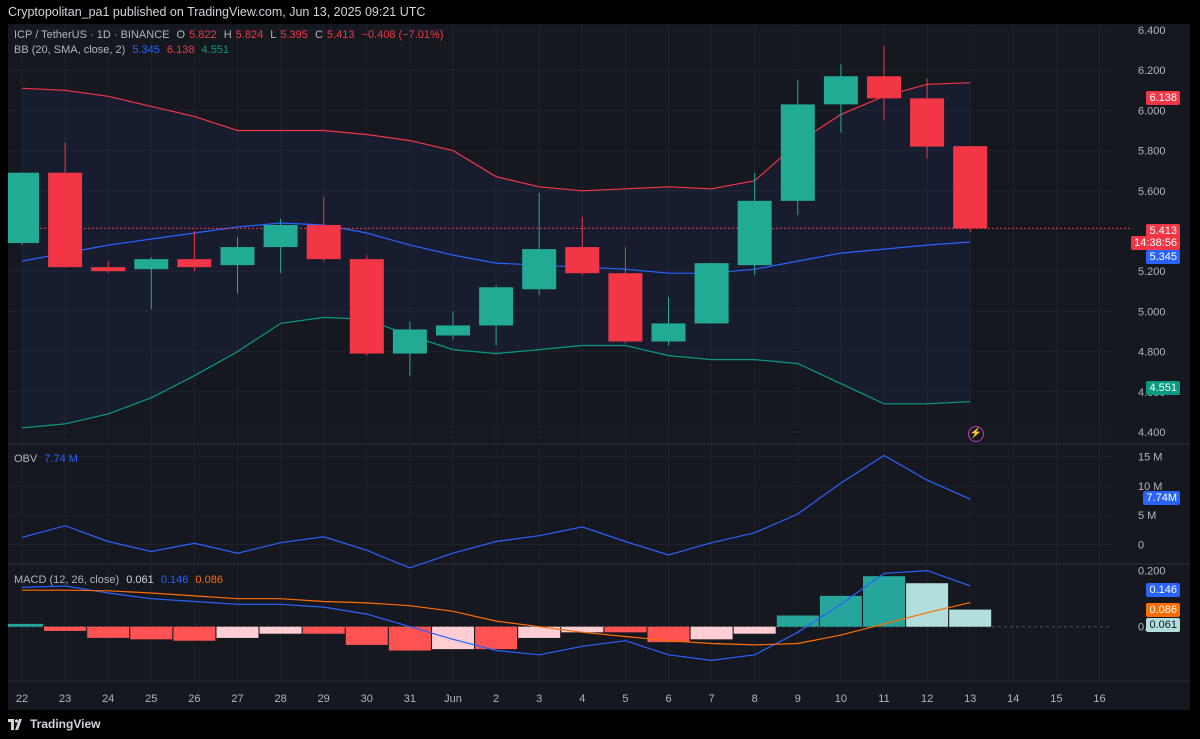 The height and width of the screenshot is (739, 1200). Describe the element at coordinates (280, 699) in the screenshot. I see `time-axis-label: 28` at that location.